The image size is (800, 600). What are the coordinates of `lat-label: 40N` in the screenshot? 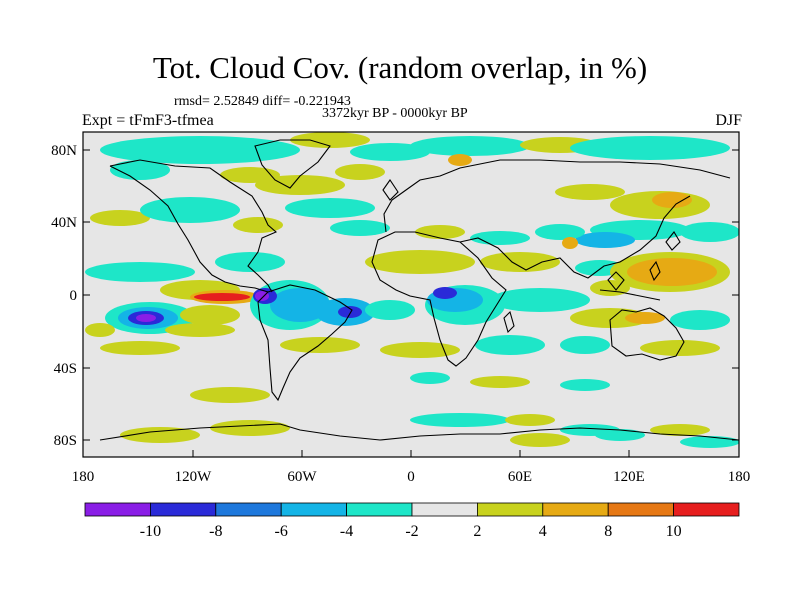 It's located at (64, 223).